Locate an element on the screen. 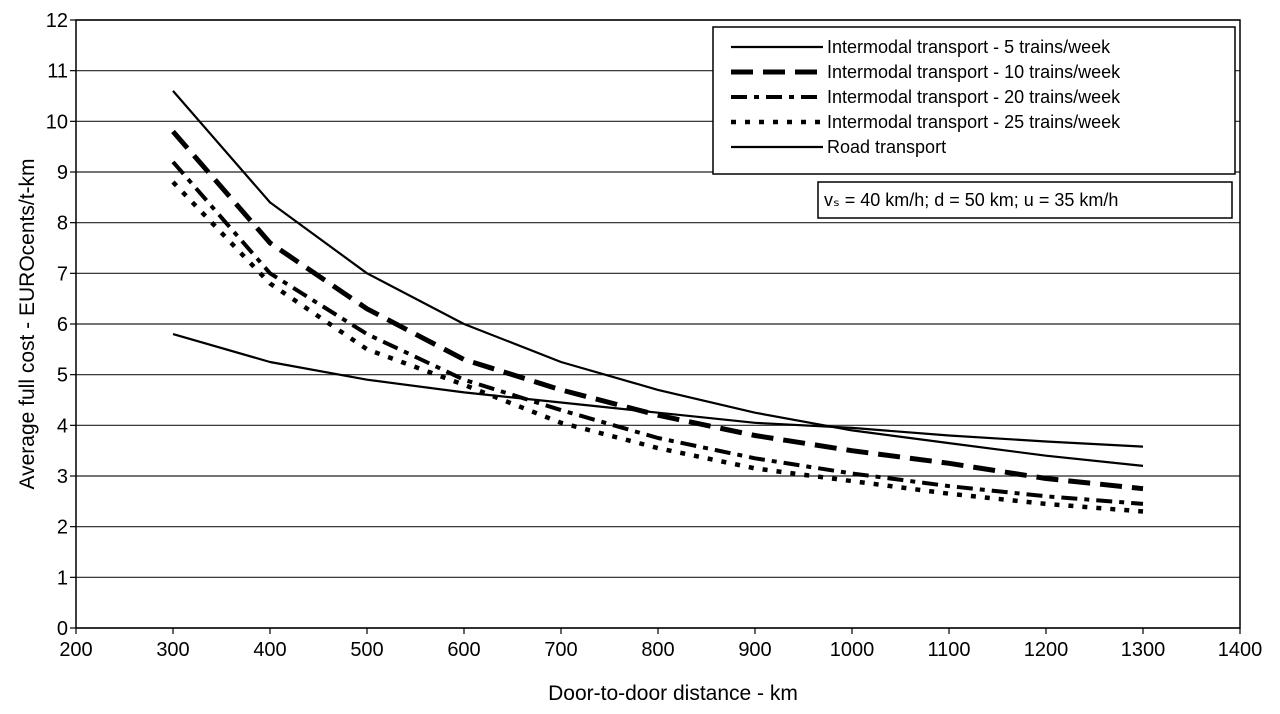 The height and width of the screenshot is (714, 1280). x-tick-label: 200 is located at coordinates (75, 650).